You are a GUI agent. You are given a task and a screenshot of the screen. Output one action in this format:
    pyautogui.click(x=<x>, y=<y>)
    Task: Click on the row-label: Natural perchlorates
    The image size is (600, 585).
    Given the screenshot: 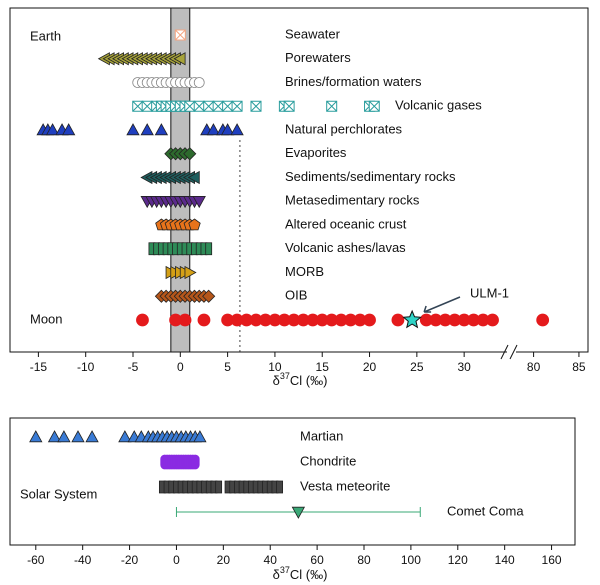 What is the action you would take?
    pyautogui.click(x=344, y=128)
    